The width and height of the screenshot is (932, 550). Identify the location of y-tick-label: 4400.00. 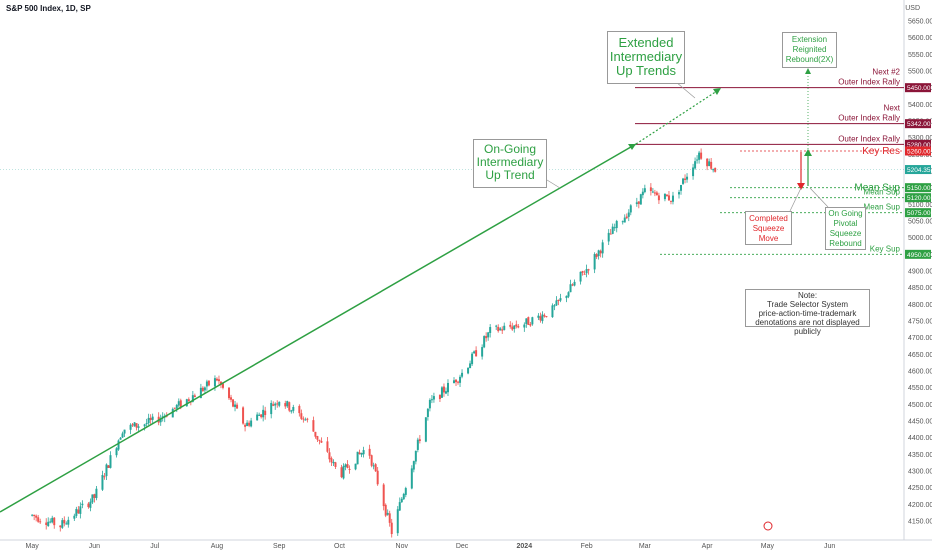
(920, 438).